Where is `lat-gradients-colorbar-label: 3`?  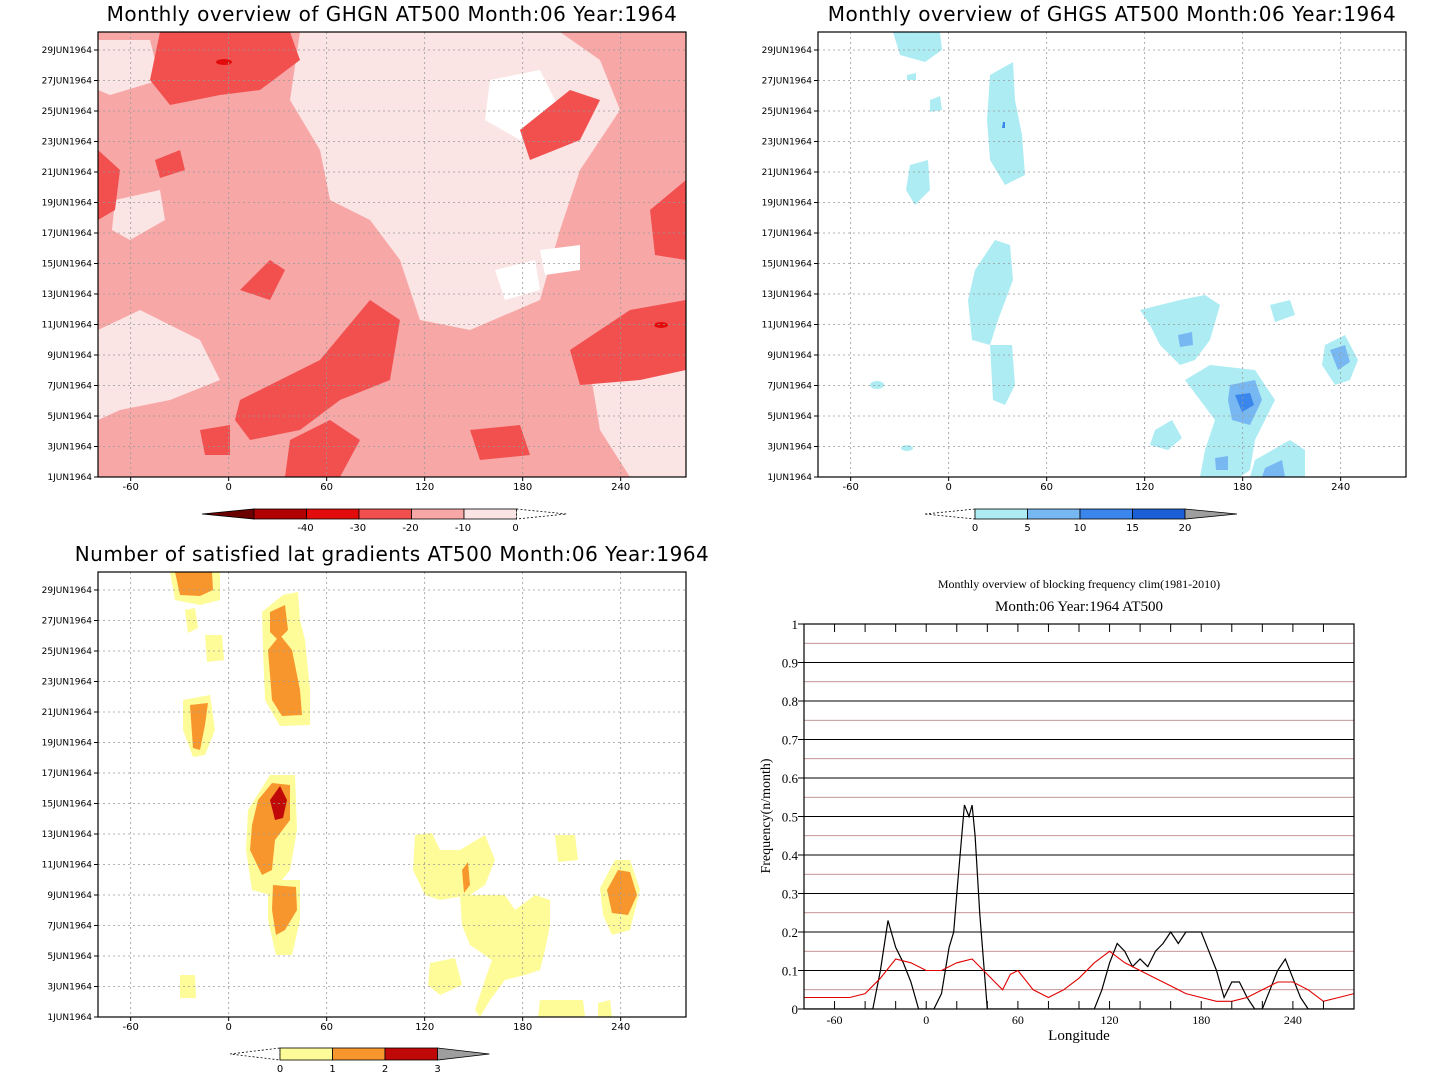
lat-gradients-colorbar-label: 3 is located at coordinates (437, 1069).